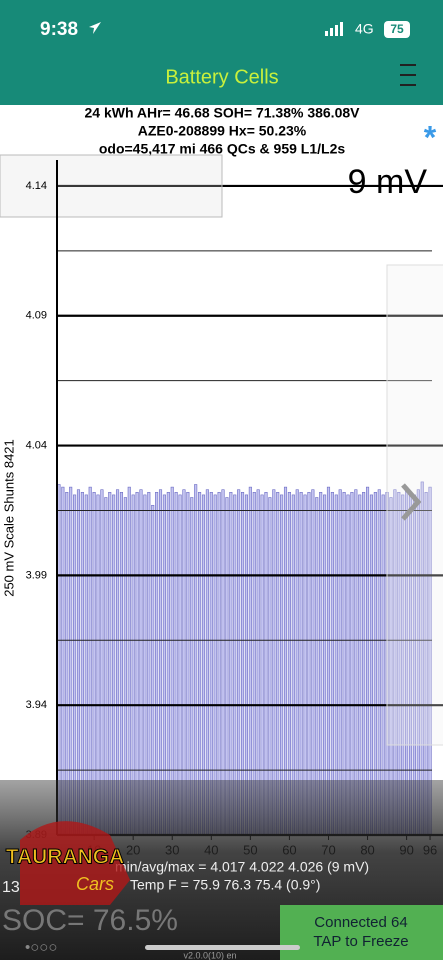 The image size is (443, 960). What do you see at coordinates (111, 186) in the screenshot?
I see `overlay-box` at bounding box center [111, 186].